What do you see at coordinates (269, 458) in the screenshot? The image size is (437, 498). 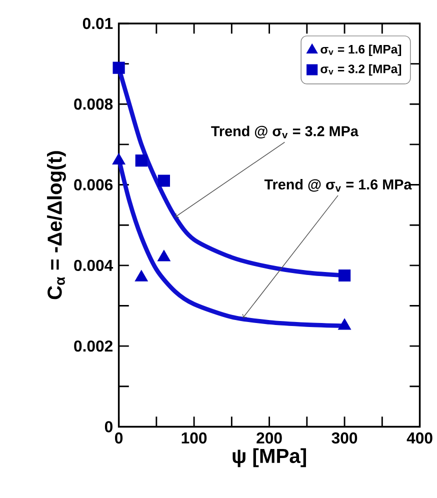 I see `x-axis-title: ψ [MPa]` at bounding box center [269, 458].